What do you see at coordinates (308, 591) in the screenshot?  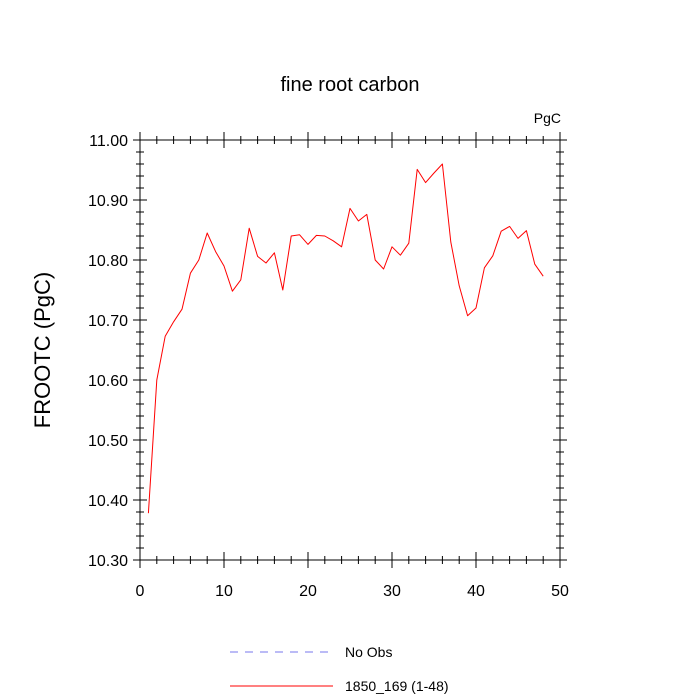 I see `x-tick-label: 20` at bounding box center [308, 591].